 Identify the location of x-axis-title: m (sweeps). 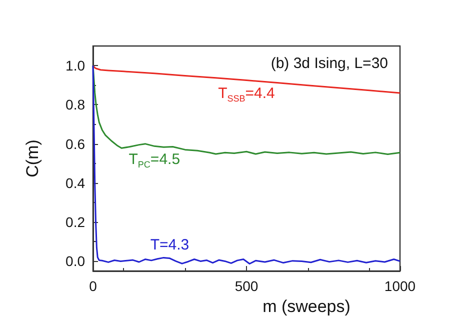
(306, 306).